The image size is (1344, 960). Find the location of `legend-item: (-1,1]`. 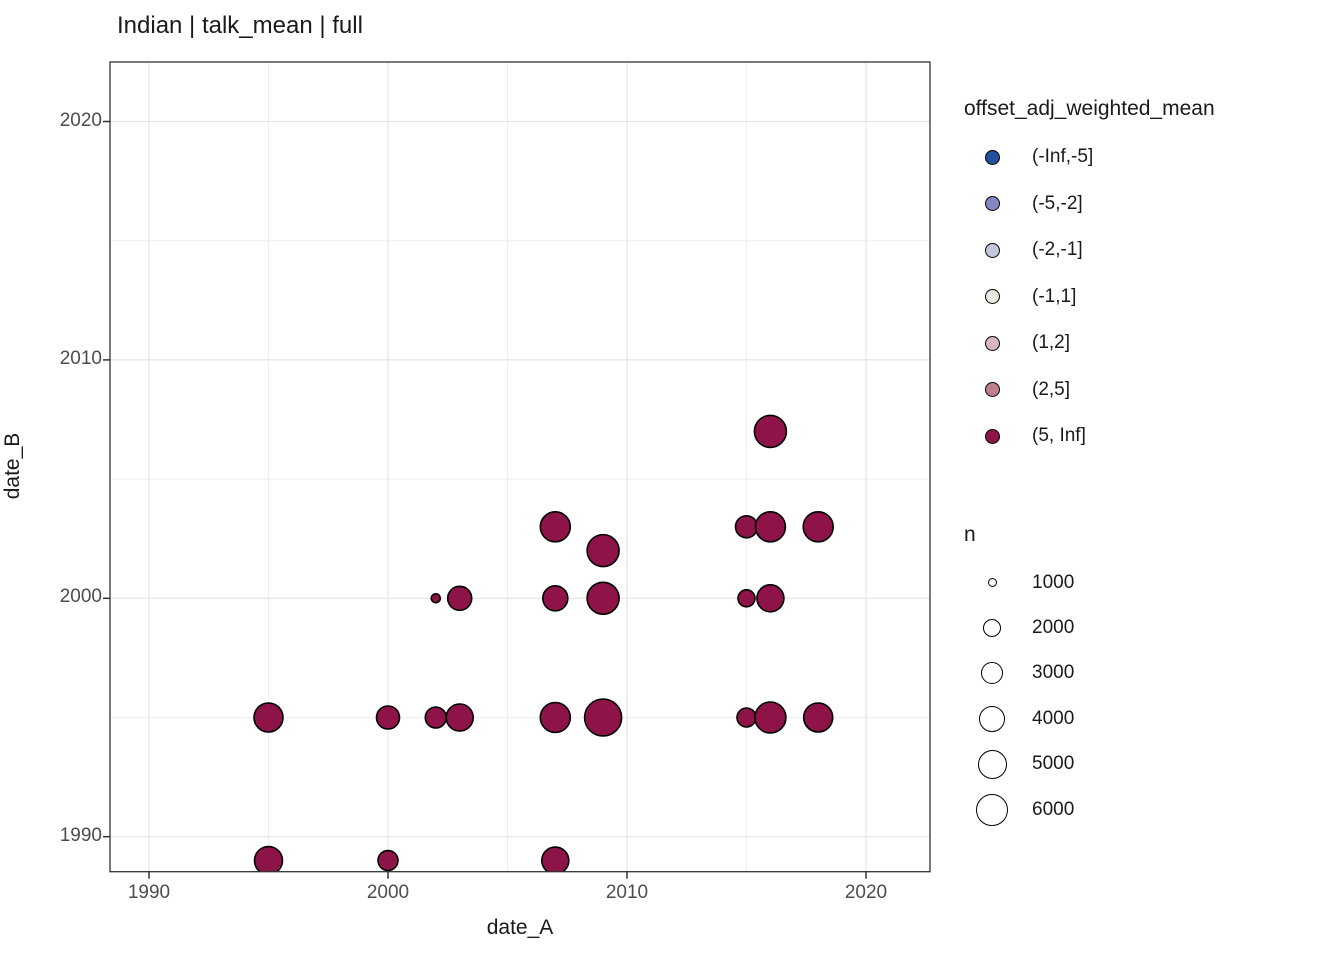

legend-item: (-1,1] is located at coordinates (1149, 297).